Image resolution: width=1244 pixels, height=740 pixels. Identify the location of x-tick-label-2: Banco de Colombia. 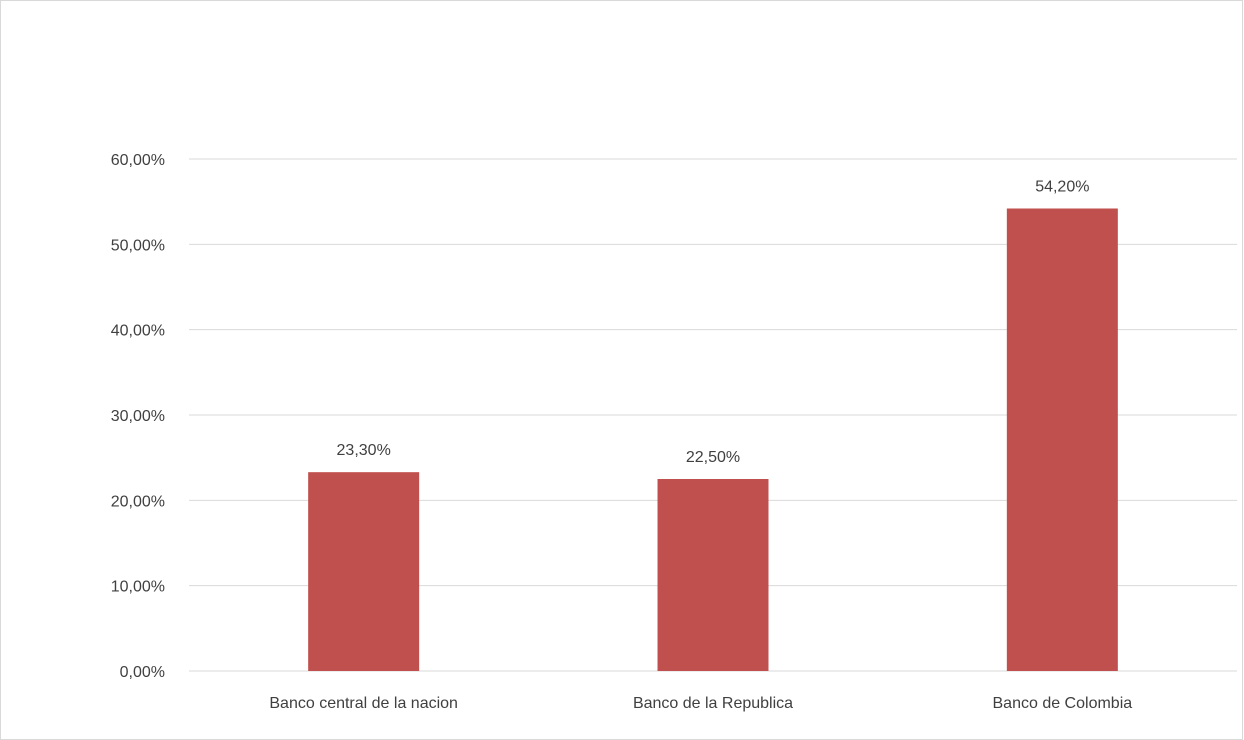
(1063, 703).